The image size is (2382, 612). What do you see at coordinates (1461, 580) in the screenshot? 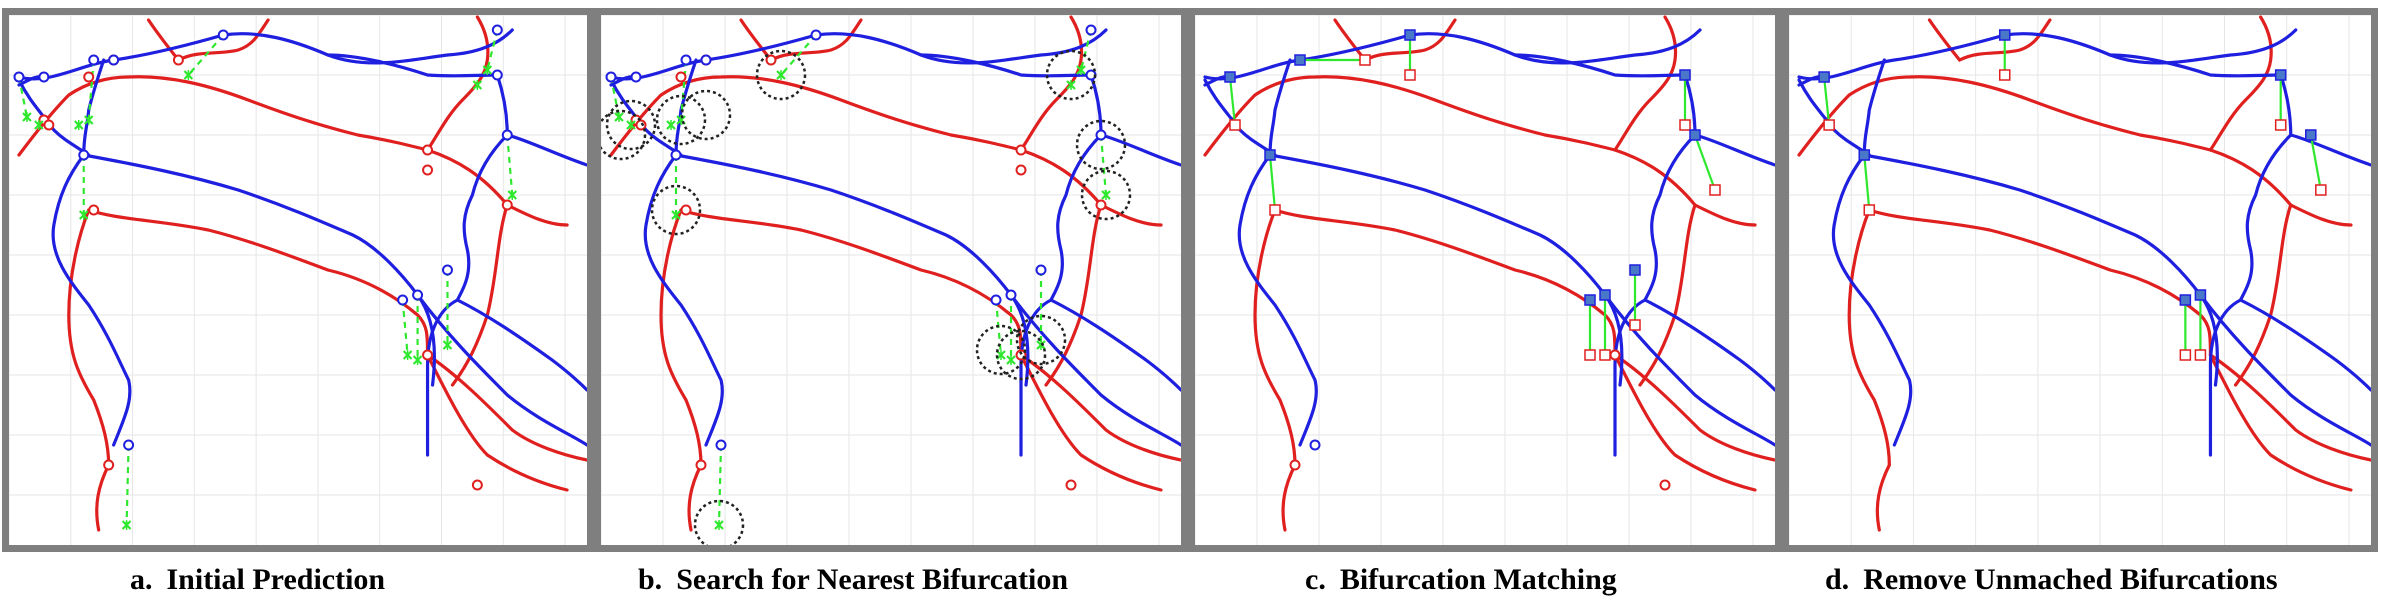
I see `caption-c: c. Bifurcation Matching` at bounding box center [1461, 580].